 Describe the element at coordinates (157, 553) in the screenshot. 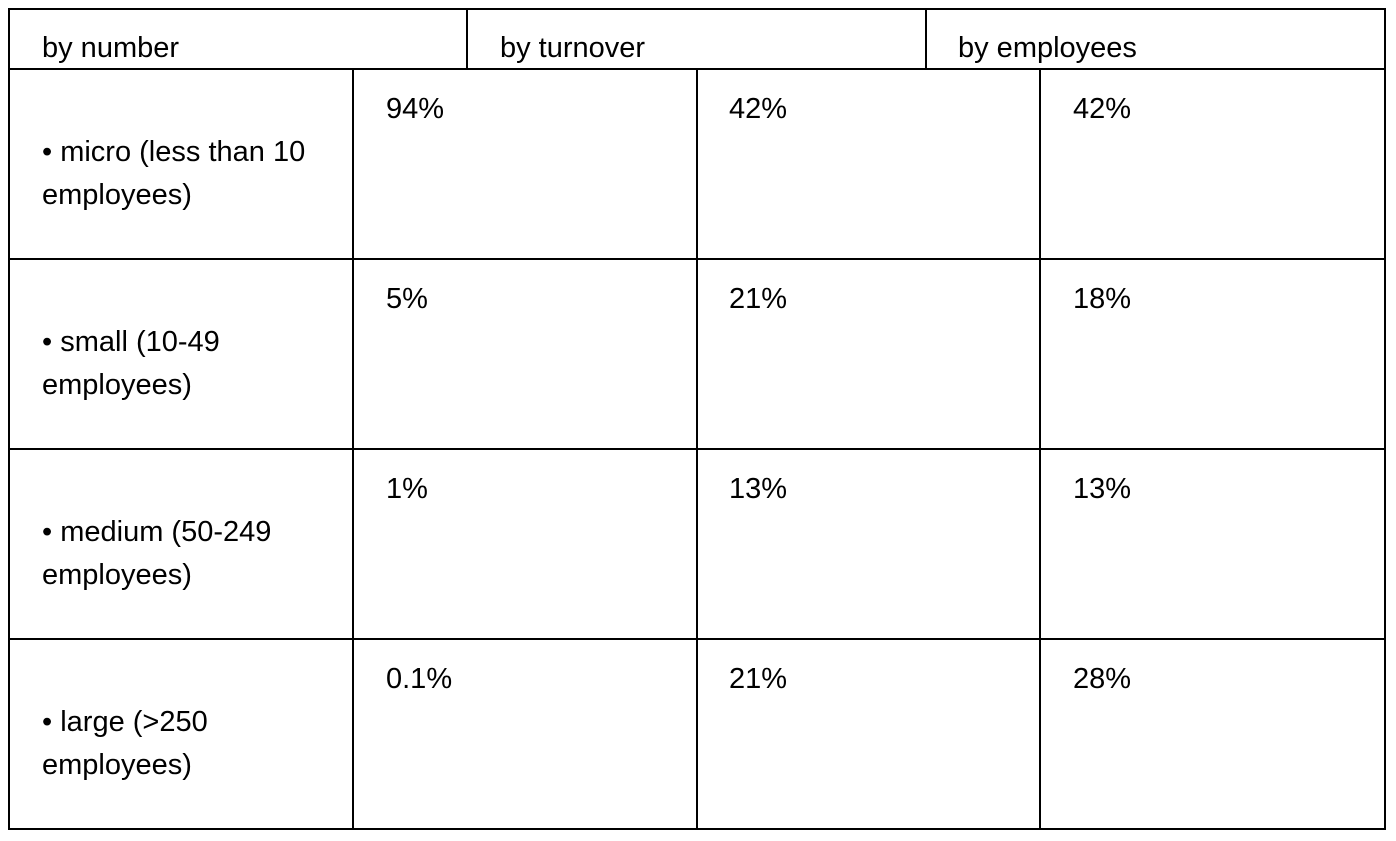

I see `row-label-medium: • medium (50-249 employees)` at that location.